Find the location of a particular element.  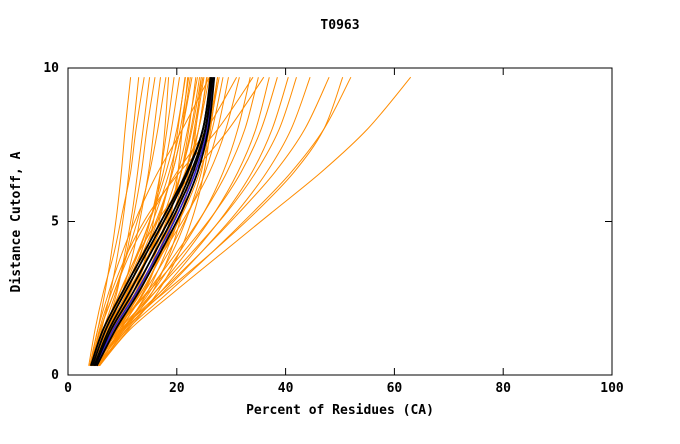

x-tick-label: 20 is located at coordinates (177, 388).